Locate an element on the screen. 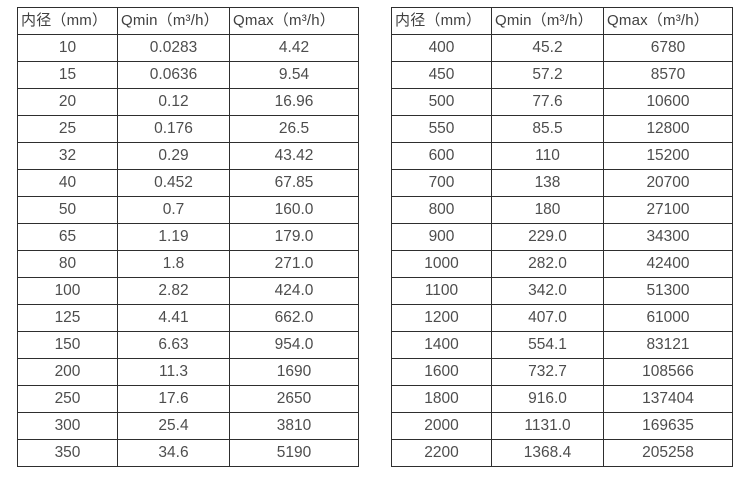 This screenshot has width=750, height=483. table-cell-diameter: 1600 is located at coordinates (441, 372).